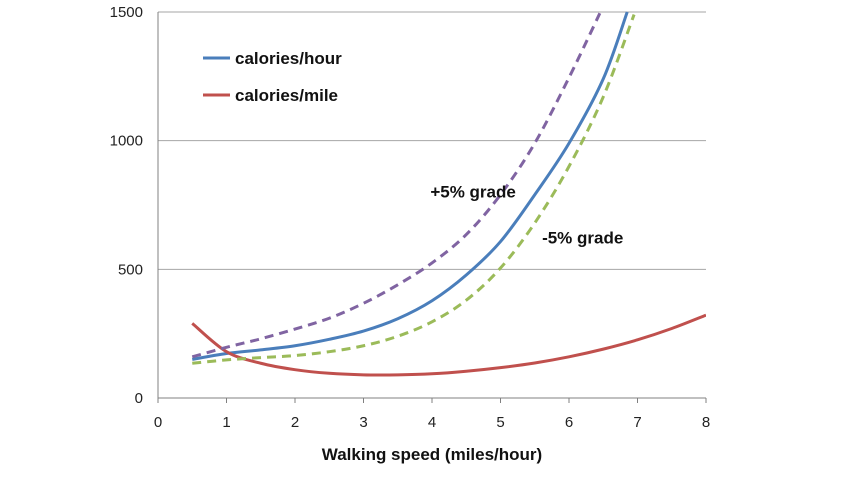  I want to click on annotation-label: +5% grade, so click(473, 191).